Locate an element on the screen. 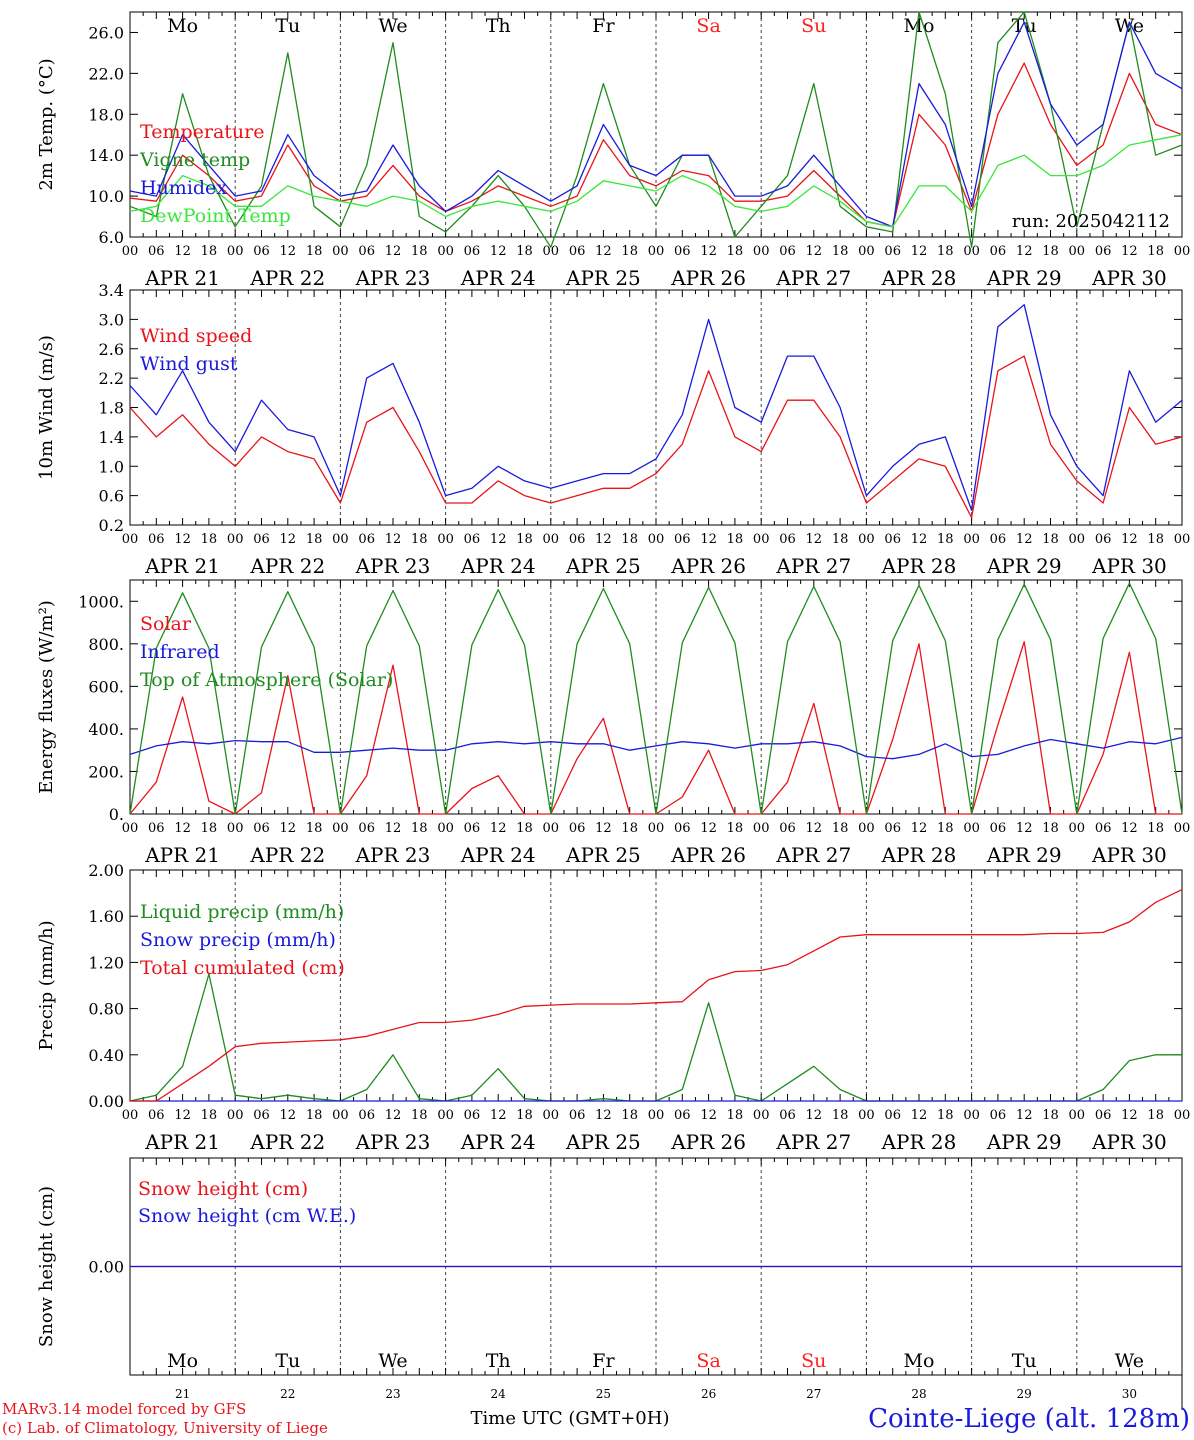  energy-series-top-of-atmosphere-solar is located at coordinates (656, 698).